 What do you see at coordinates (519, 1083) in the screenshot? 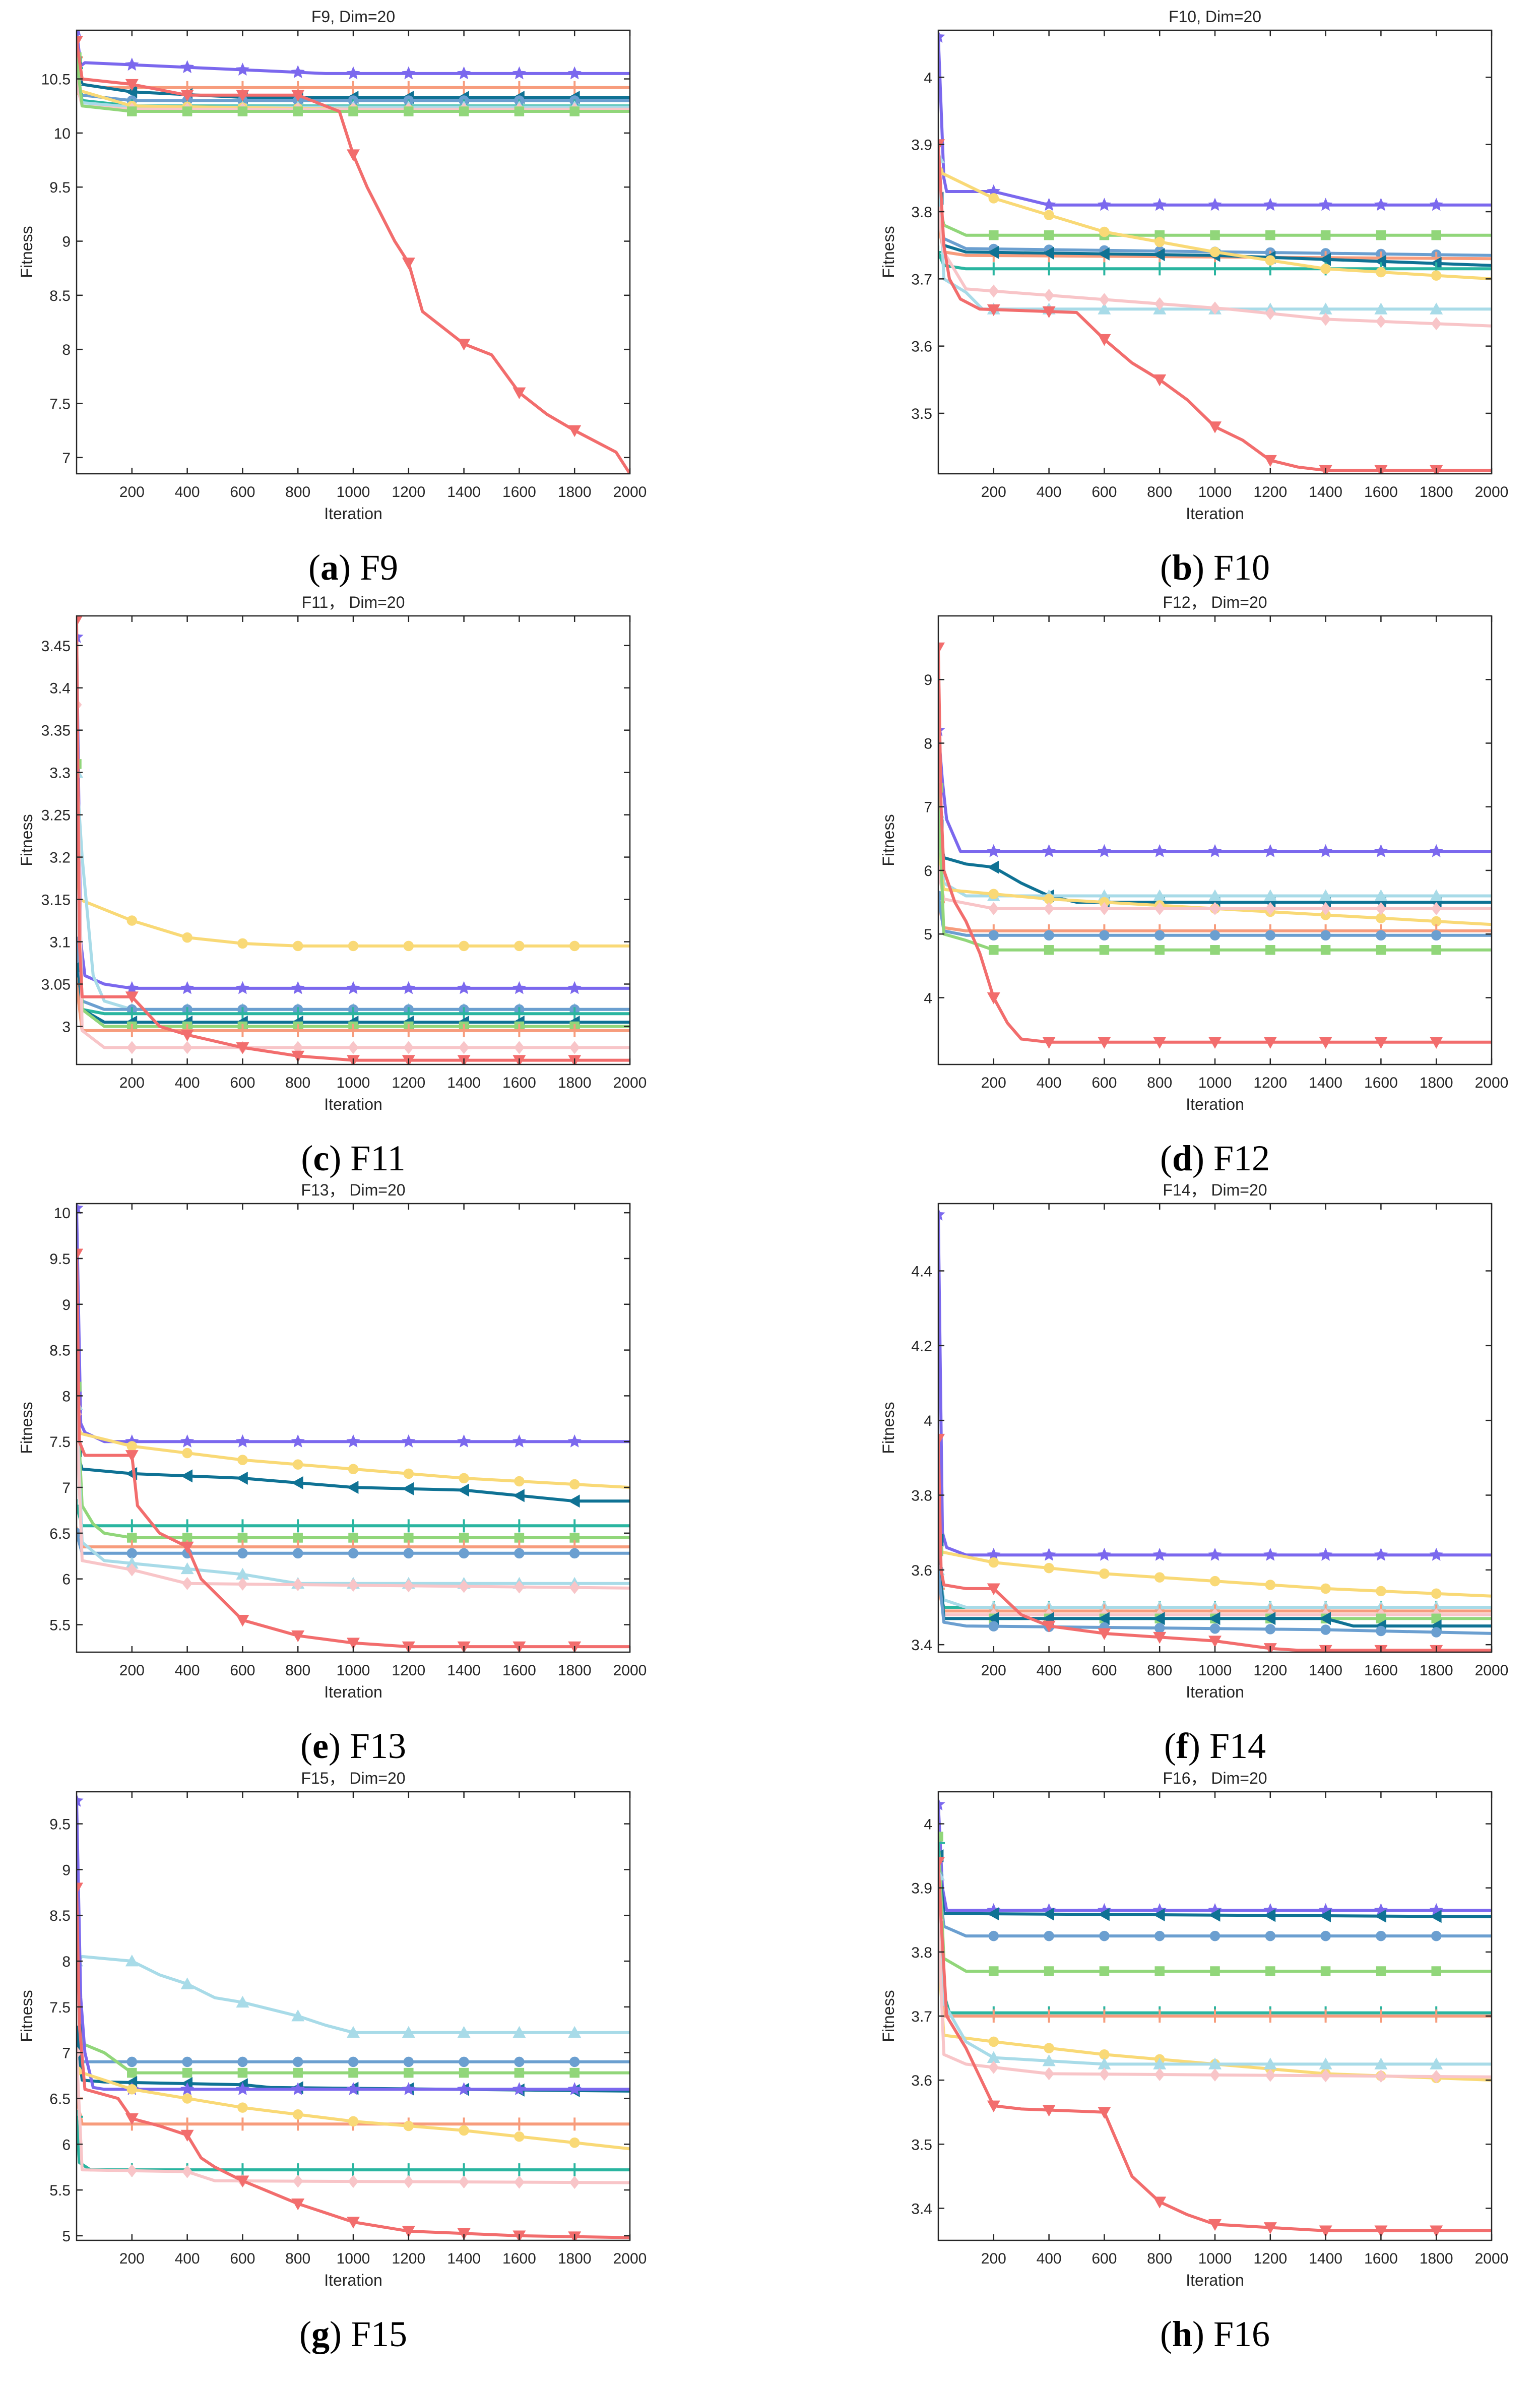
I see `x-tick-label: 1600` at bounding box center [519, 1083].